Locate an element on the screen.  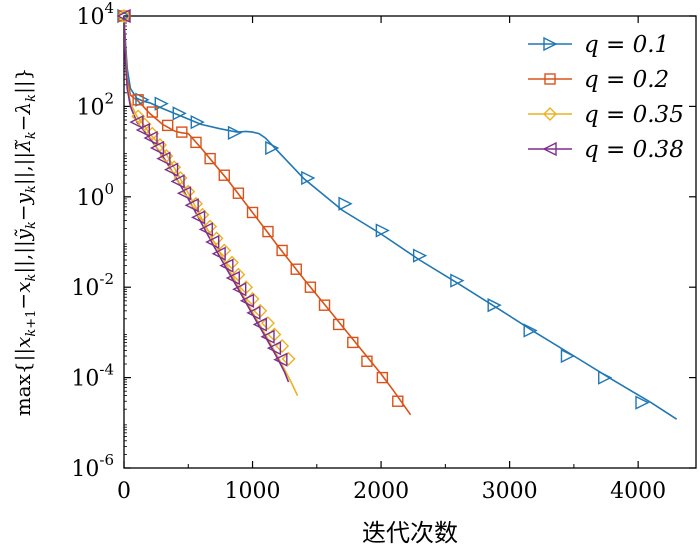
svg-text:max{||xk+1−xk||,||ỹk−yk||,||λ̃: max{||xk+1−xk||,||ỹk−yk||,||λ̃k−λk||} is located at coordinates (25, 242).